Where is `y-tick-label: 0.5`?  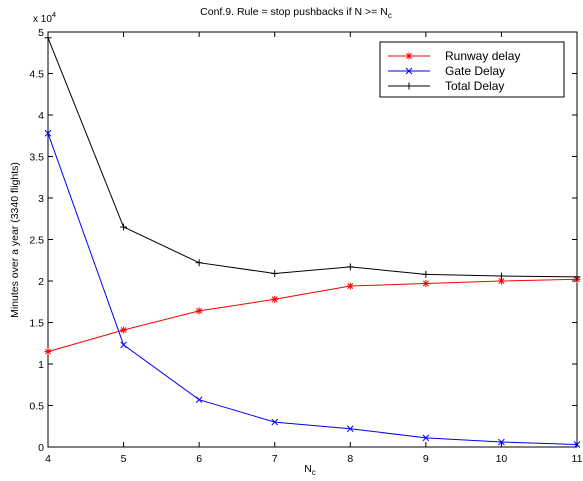
y-tick-label: 0.5 is located at coordinates (36, 407).